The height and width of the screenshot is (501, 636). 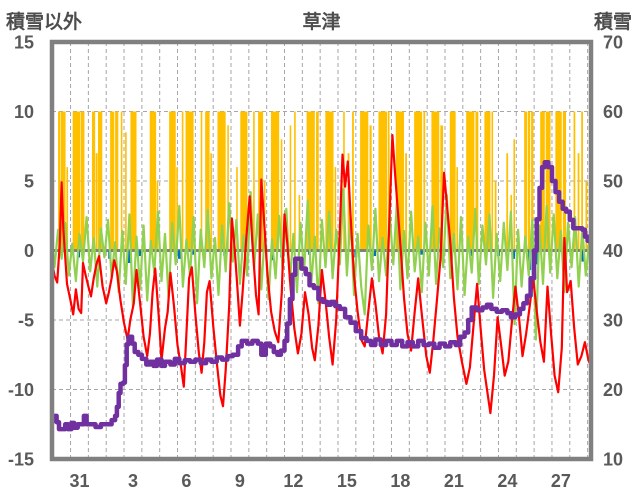 What do you see at coordinates (186, 481) in the screenshot?
I see `x-tick-label: 6` at bounding box center [186, 481].